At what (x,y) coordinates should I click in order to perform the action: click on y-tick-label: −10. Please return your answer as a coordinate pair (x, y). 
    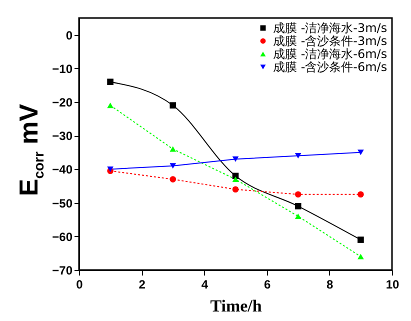
    Looking at the image, I should click on (62, 69).